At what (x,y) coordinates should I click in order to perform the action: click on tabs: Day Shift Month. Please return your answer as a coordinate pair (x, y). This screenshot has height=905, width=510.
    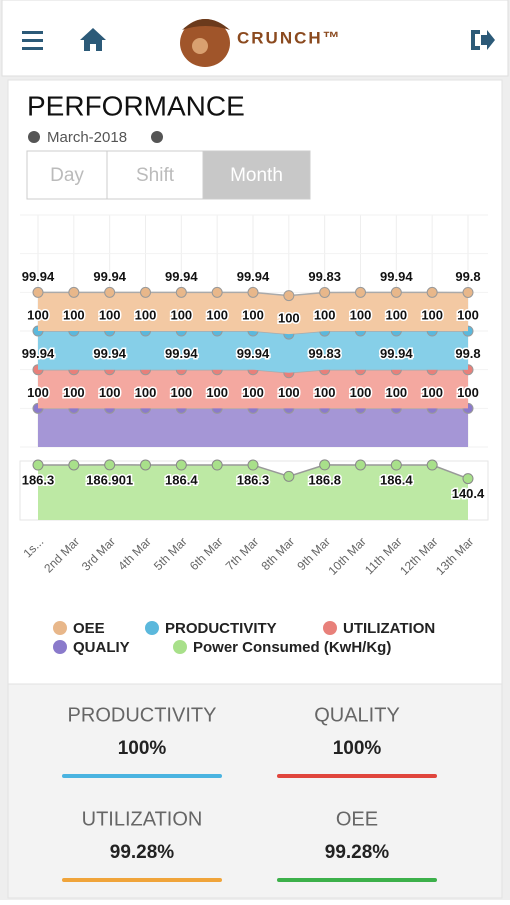
    Looking at the image, I should click on (168, 175).